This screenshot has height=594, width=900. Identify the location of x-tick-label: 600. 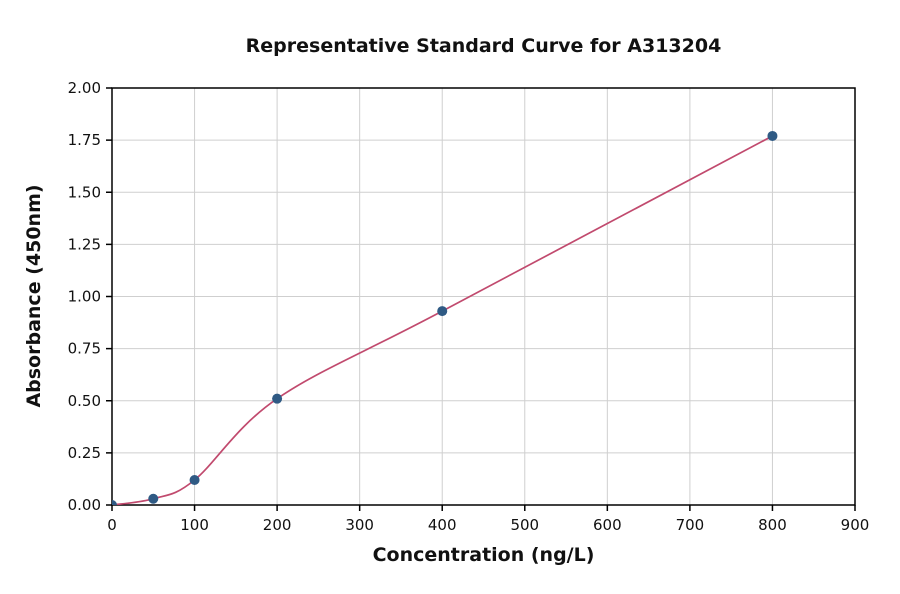
(607, 525).